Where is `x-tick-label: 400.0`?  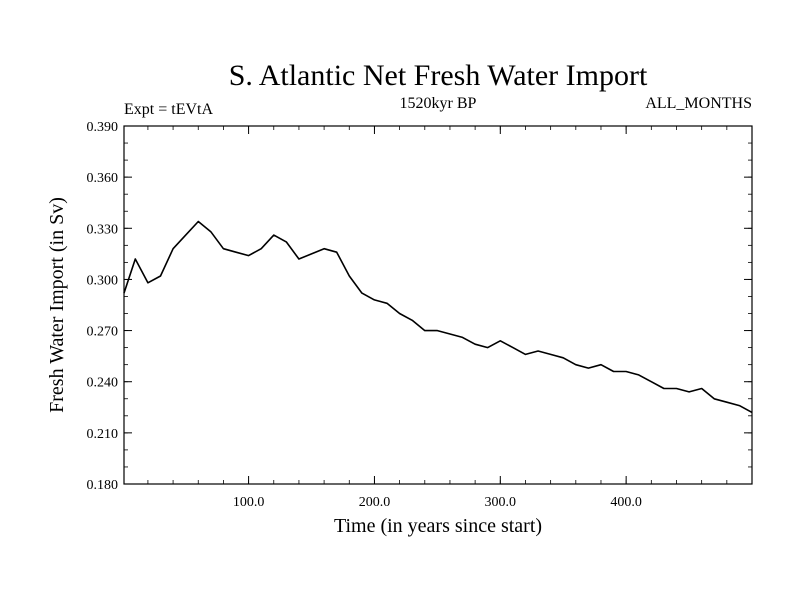 x-tick-label: 400.0 is located at coordinates (626, 502).